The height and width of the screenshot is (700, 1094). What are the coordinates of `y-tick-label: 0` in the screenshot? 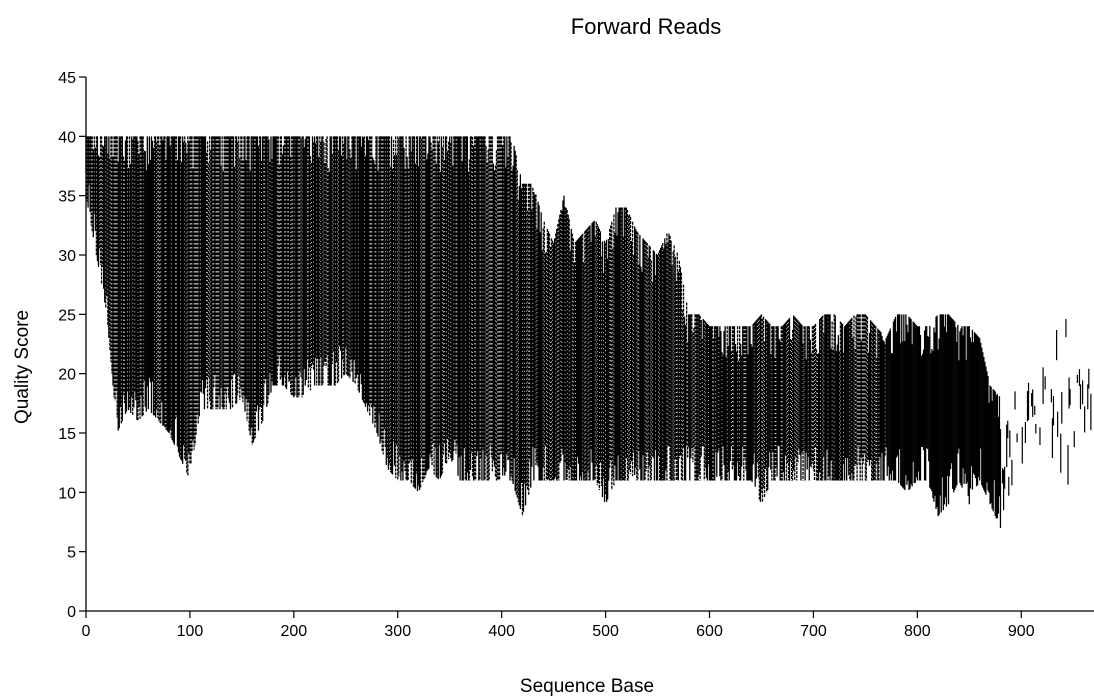 It's located at (71, 612).